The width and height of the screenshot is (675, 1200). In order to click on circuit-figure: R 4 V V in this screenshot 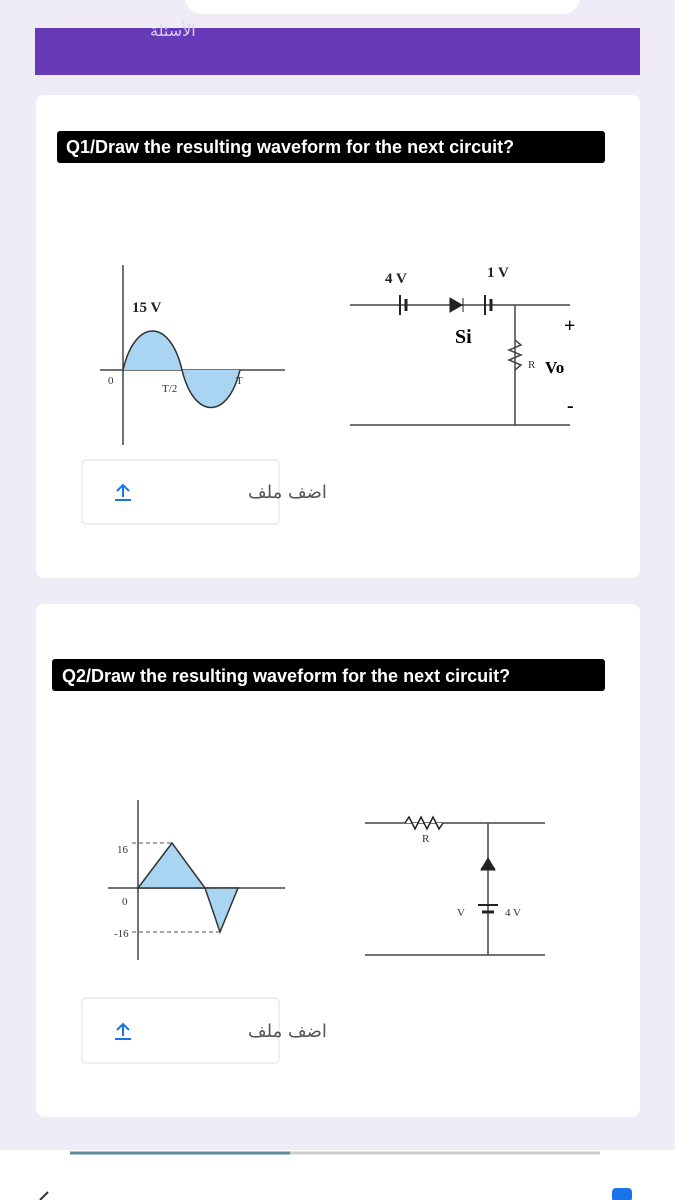, I will do `click(455, 885)`.